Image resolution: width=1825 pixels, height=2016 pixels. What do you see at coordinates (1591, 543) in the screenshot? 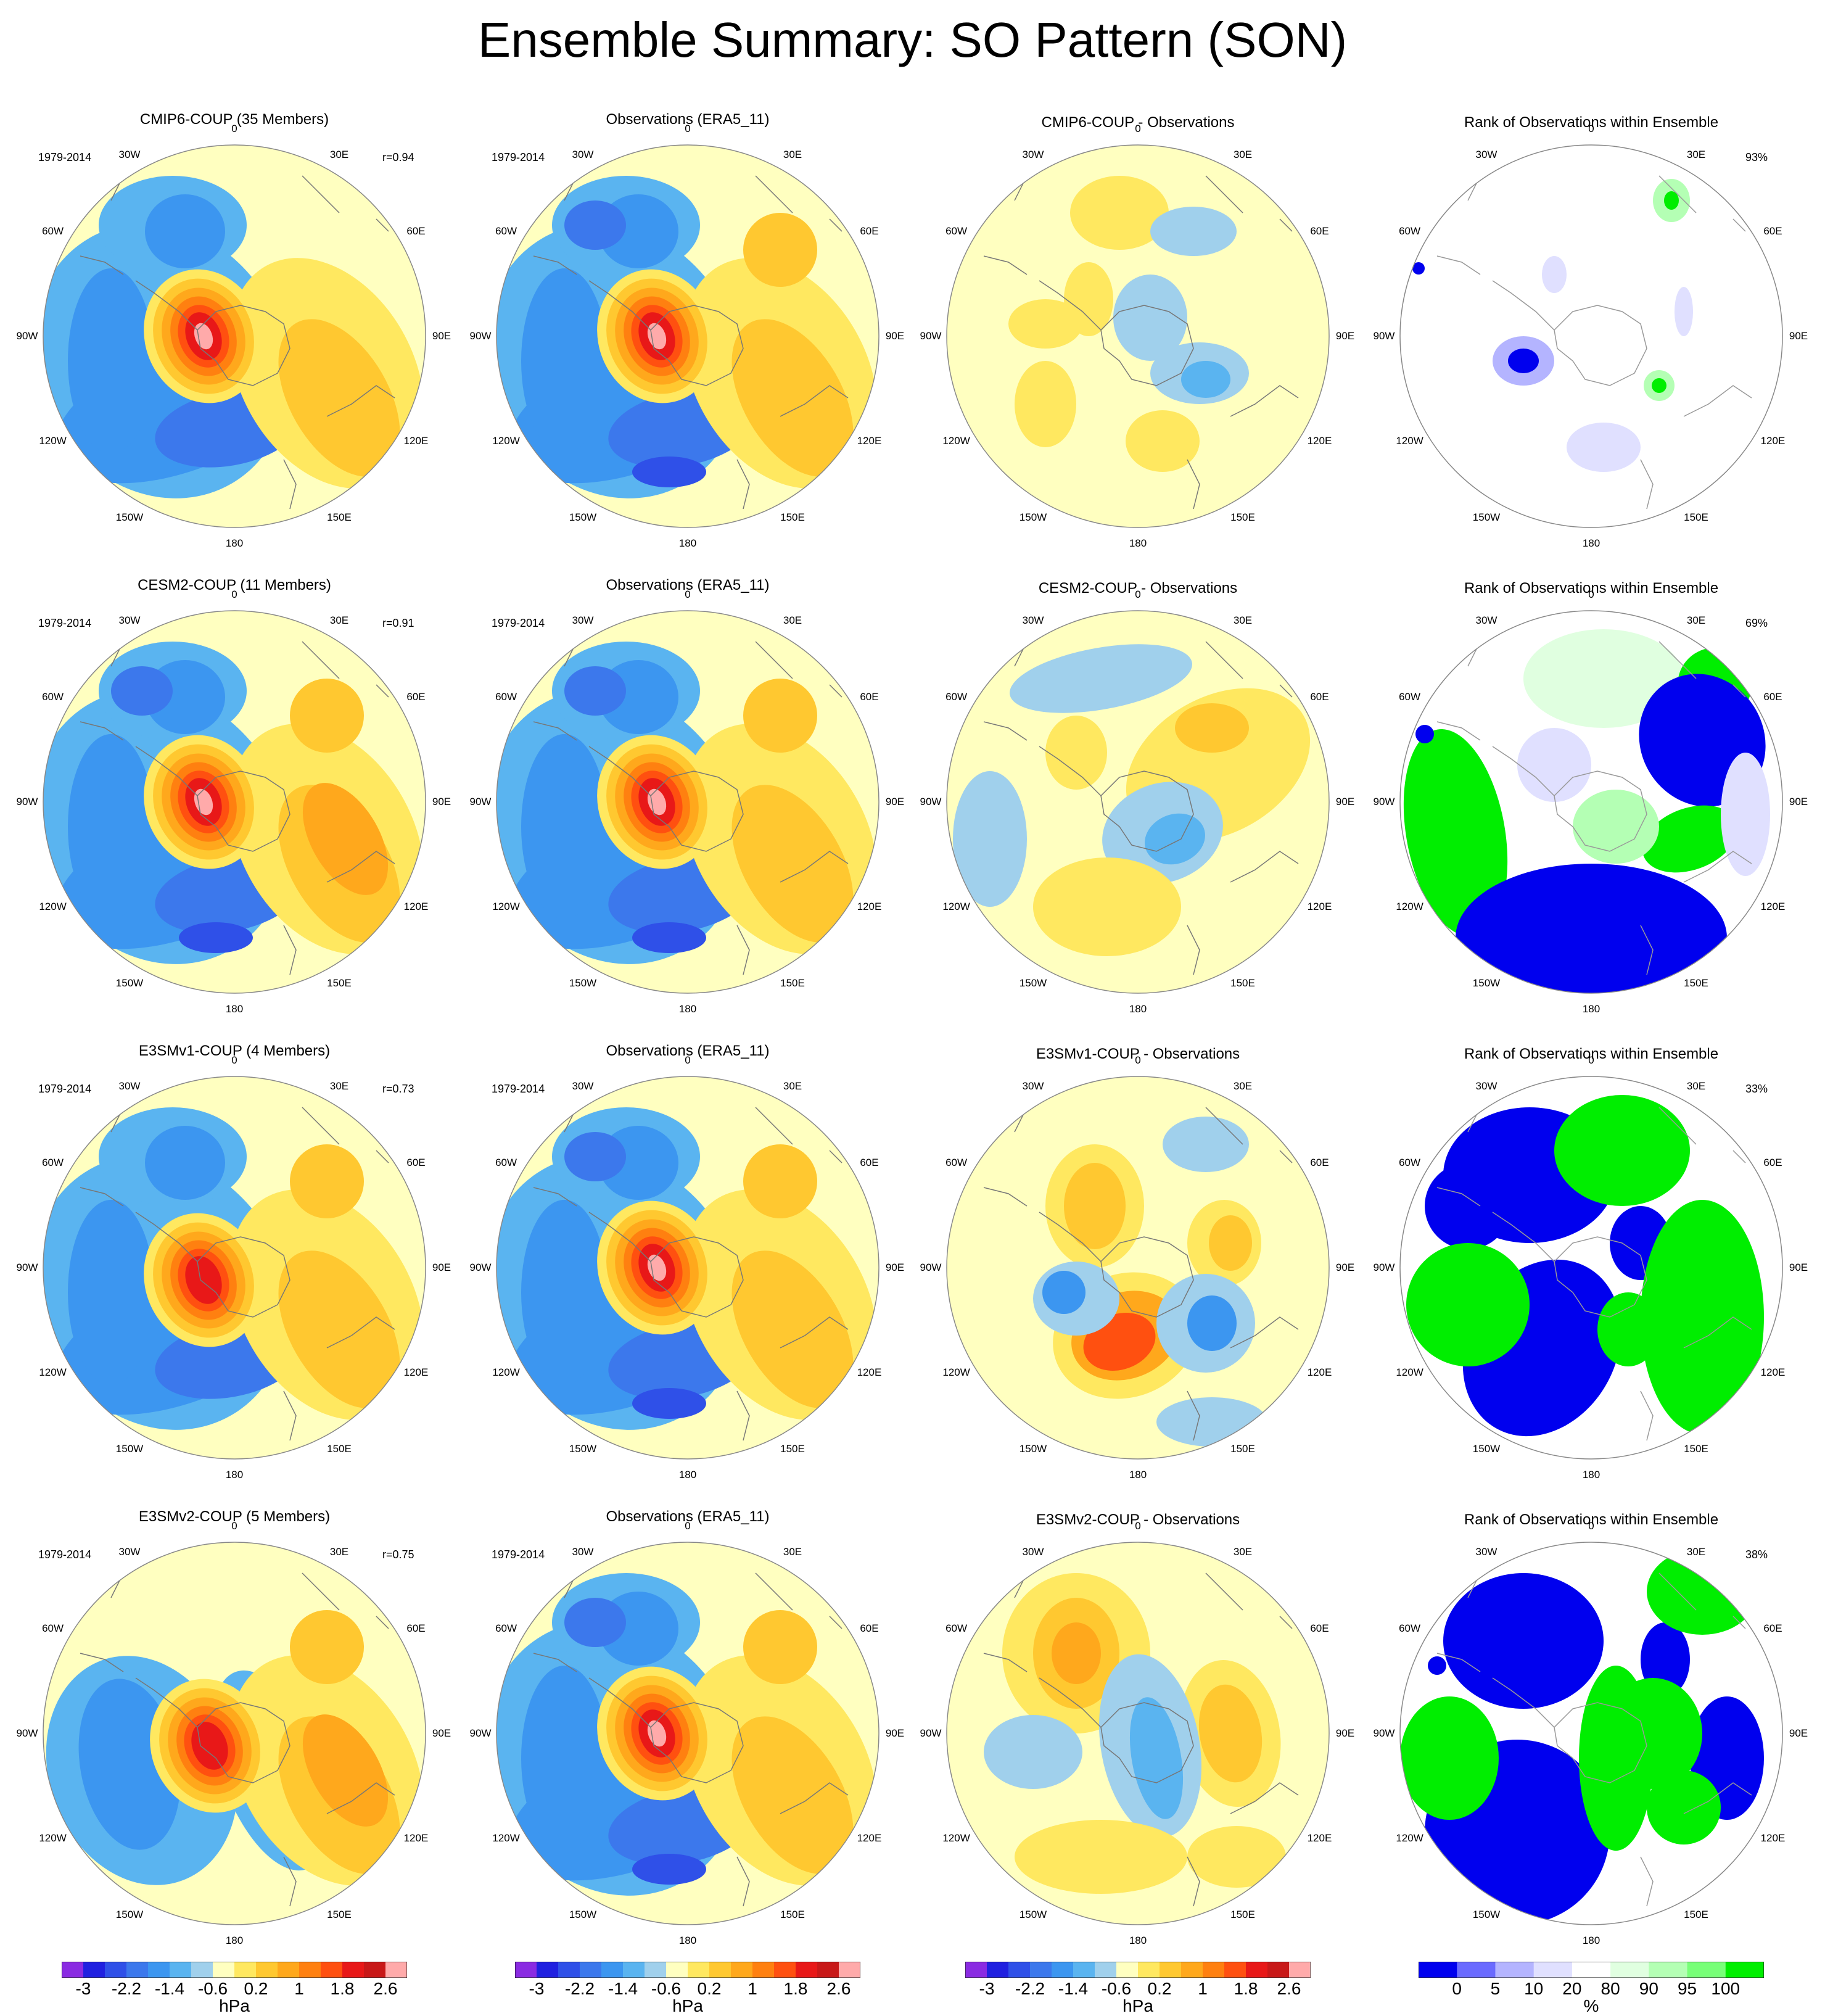
I see `panel-0-3-lon-label: 180` at bounding box center [1591, 543].